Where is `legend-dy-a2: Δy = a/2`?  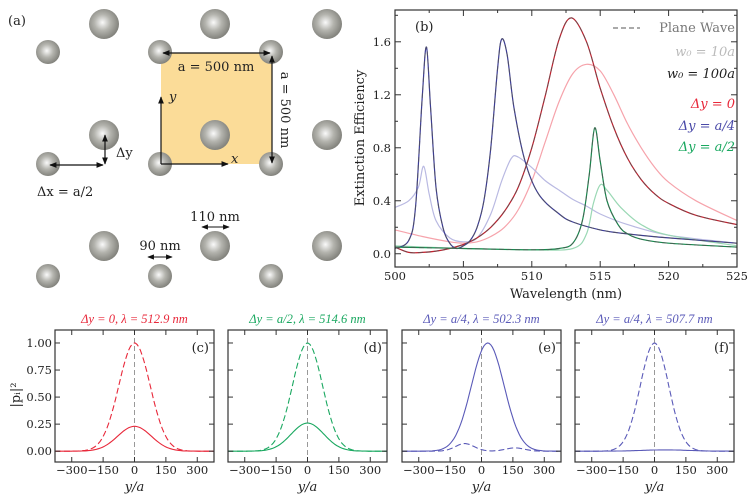
legend-dy-a2: Δy = a/2 is located at coordinates (706, 147).